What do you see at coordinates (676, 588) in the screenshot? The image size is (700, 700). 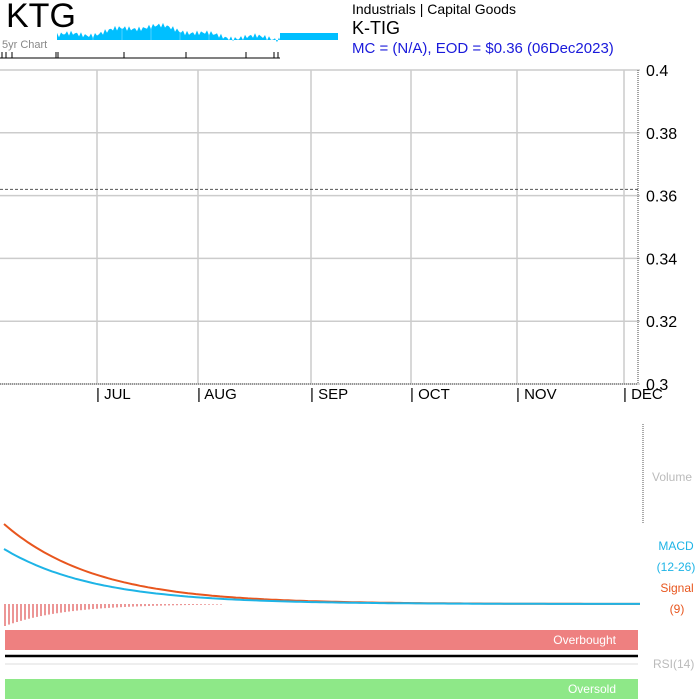 I see `signal-label: Signal` at bounding box center [676, 588].